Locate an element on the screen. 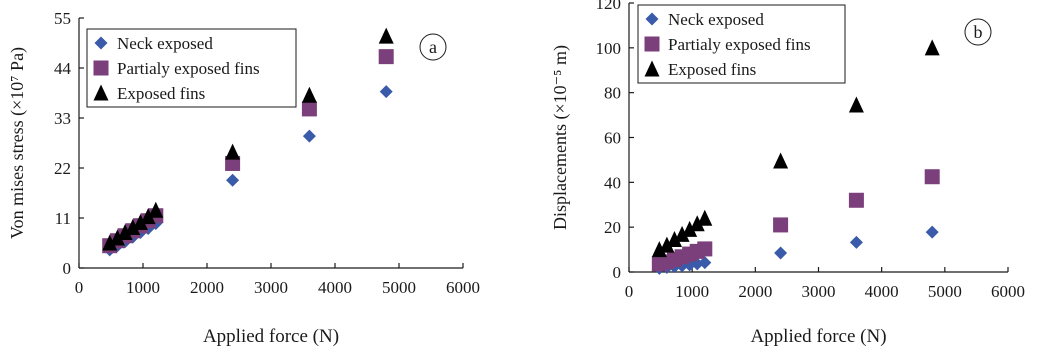 This screenshot has width=1040, height=349. panel-label: b is located at coordinates (978, 32).